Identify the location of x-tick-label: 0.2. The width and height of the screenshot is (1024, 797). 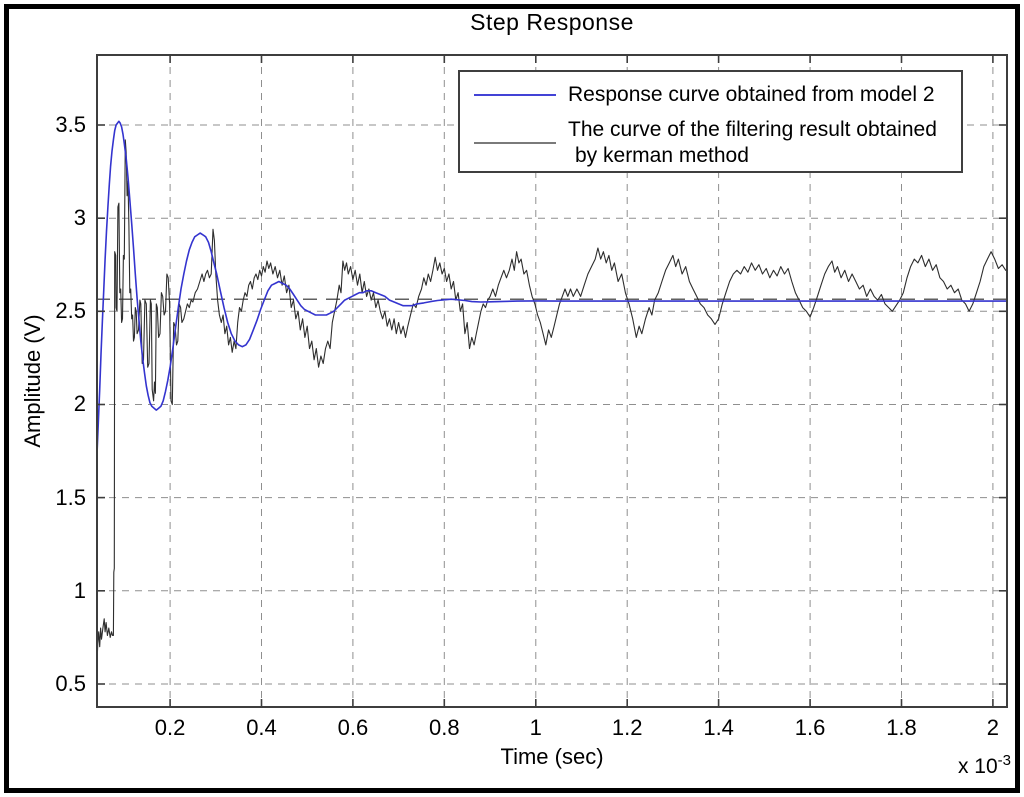
(170, 727).